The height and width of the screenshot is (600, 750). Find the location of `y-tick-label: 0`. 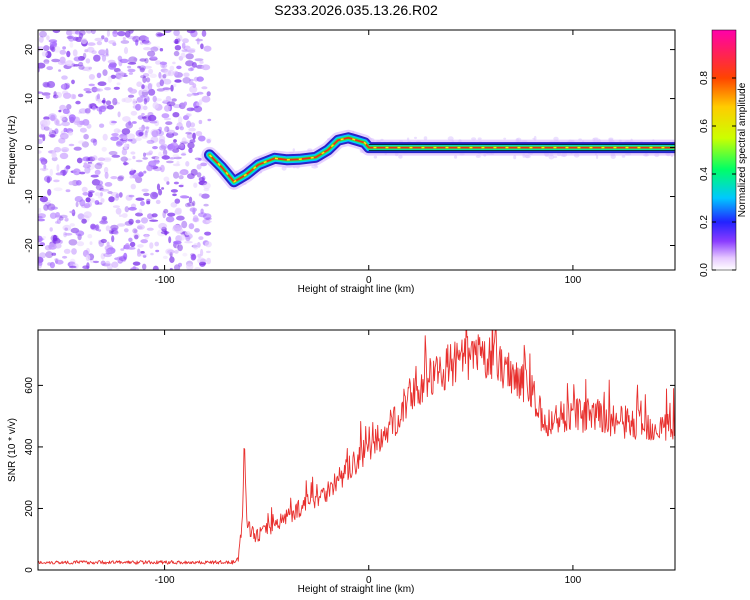

y-tick-label: 0 is located at coordinates (29, 570).